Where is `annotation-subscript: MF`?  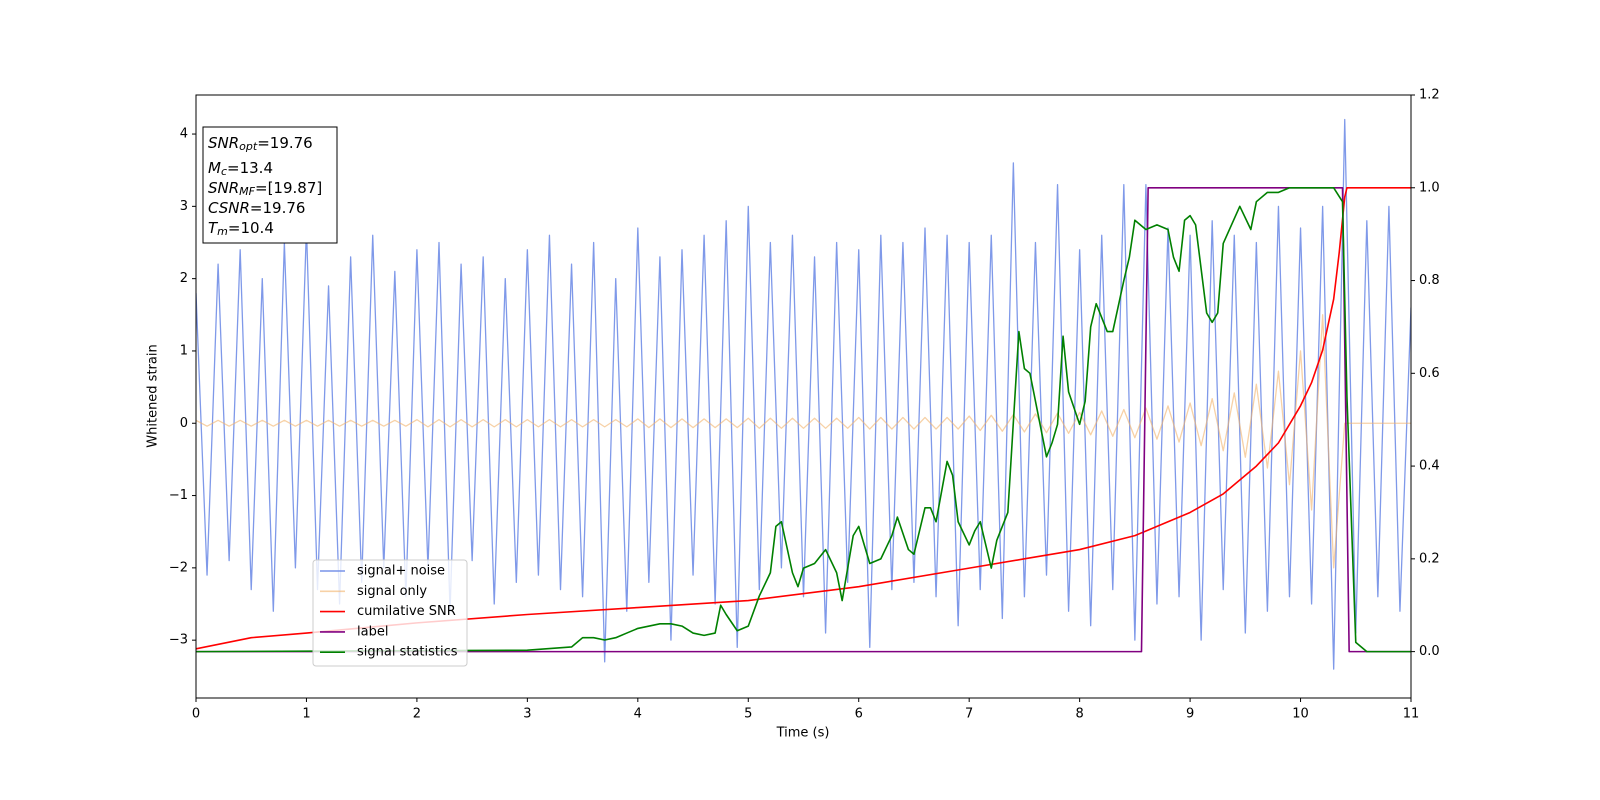 annotation-subscript: MF is located at coordinates (247, 191).